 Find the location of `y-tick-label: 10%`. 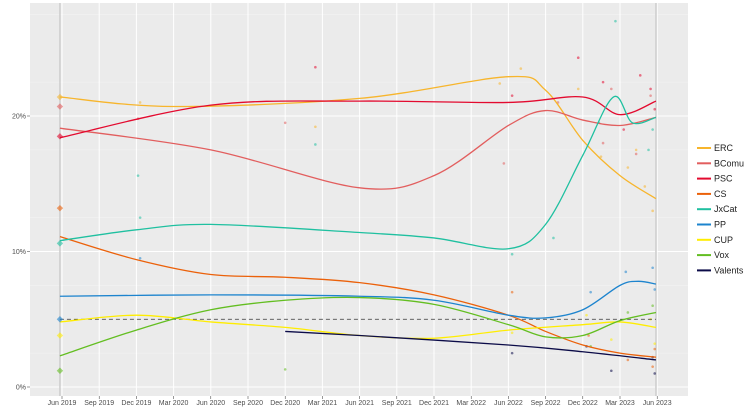

y-tick-label: 10% is located at coordinates (19, 252).